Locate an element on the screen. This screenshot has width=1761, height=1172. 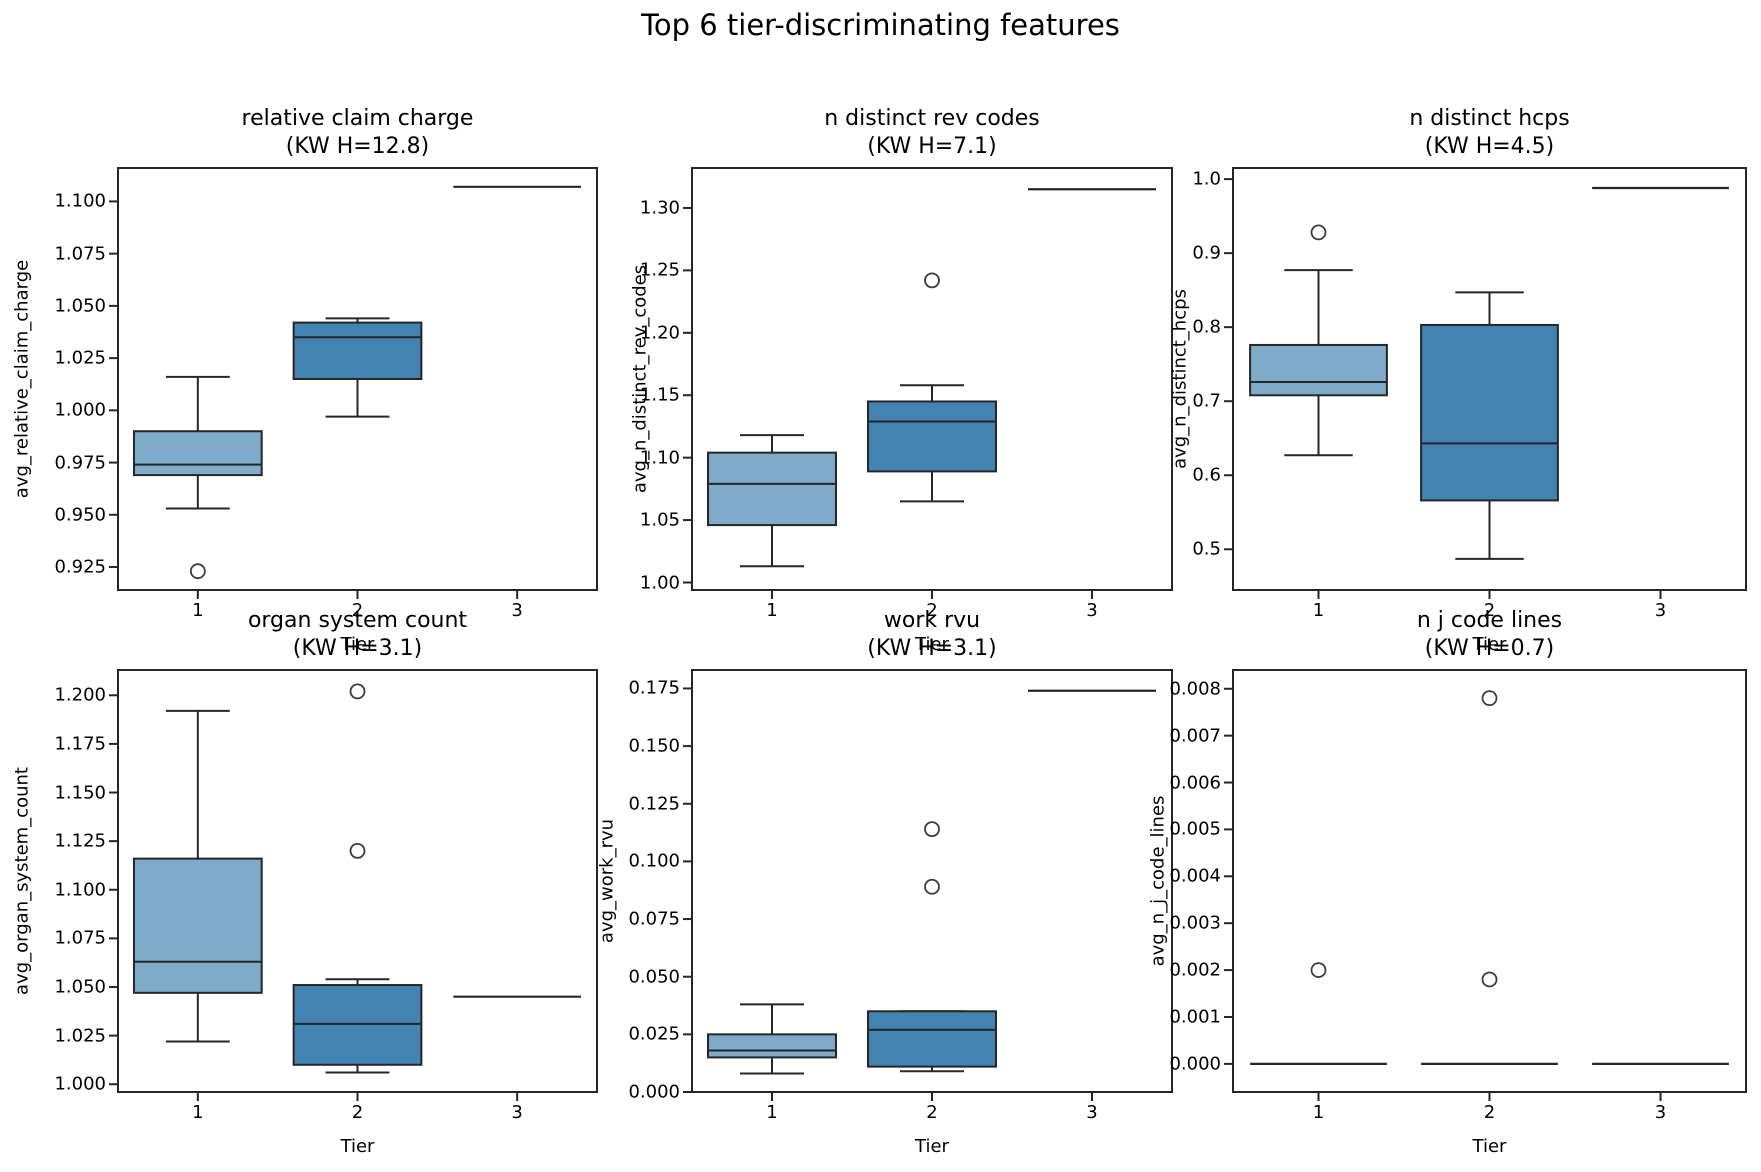
y-tick-label: 0.125 is located at coordinates (654, 804).